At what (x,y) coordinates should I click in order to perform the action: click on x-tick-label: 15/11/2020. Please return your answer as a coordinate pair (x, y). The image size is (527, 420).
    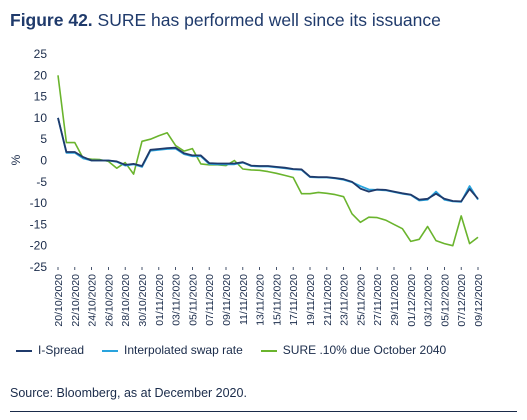
    Looking at the image, I should click on (277, 300).